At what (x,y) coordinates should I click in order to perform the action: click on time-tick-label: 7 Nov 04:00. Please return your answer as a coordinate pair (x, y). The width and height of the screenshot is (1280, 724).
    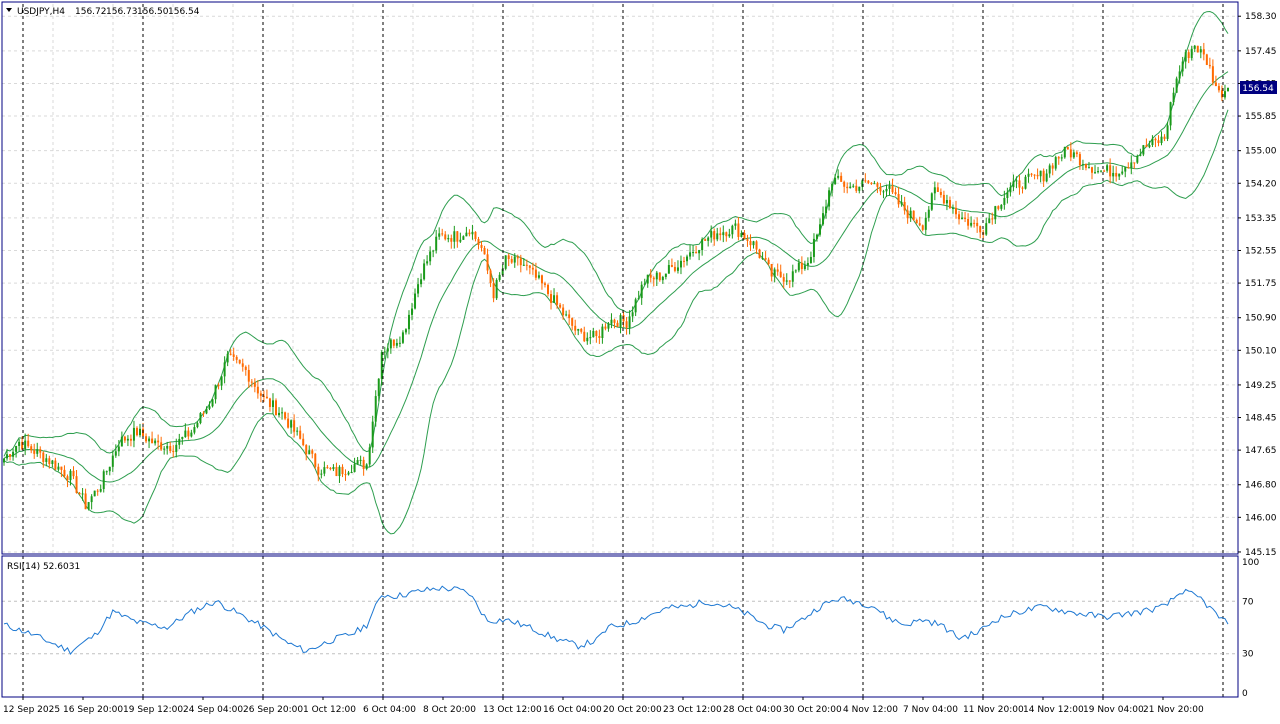
    Looking at the image, I should click on (930, 710).